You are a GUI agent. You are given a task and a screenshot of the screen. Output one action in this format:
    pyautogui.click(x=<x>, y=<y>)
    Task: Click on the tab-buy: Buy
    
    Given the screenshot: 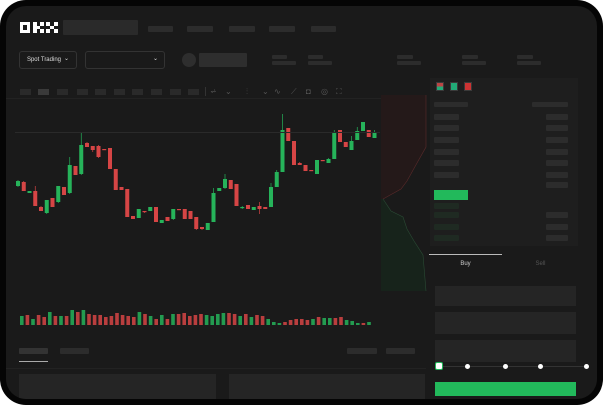 What is the action you would take?
    pyautogui.click(x=465, y=264)
    